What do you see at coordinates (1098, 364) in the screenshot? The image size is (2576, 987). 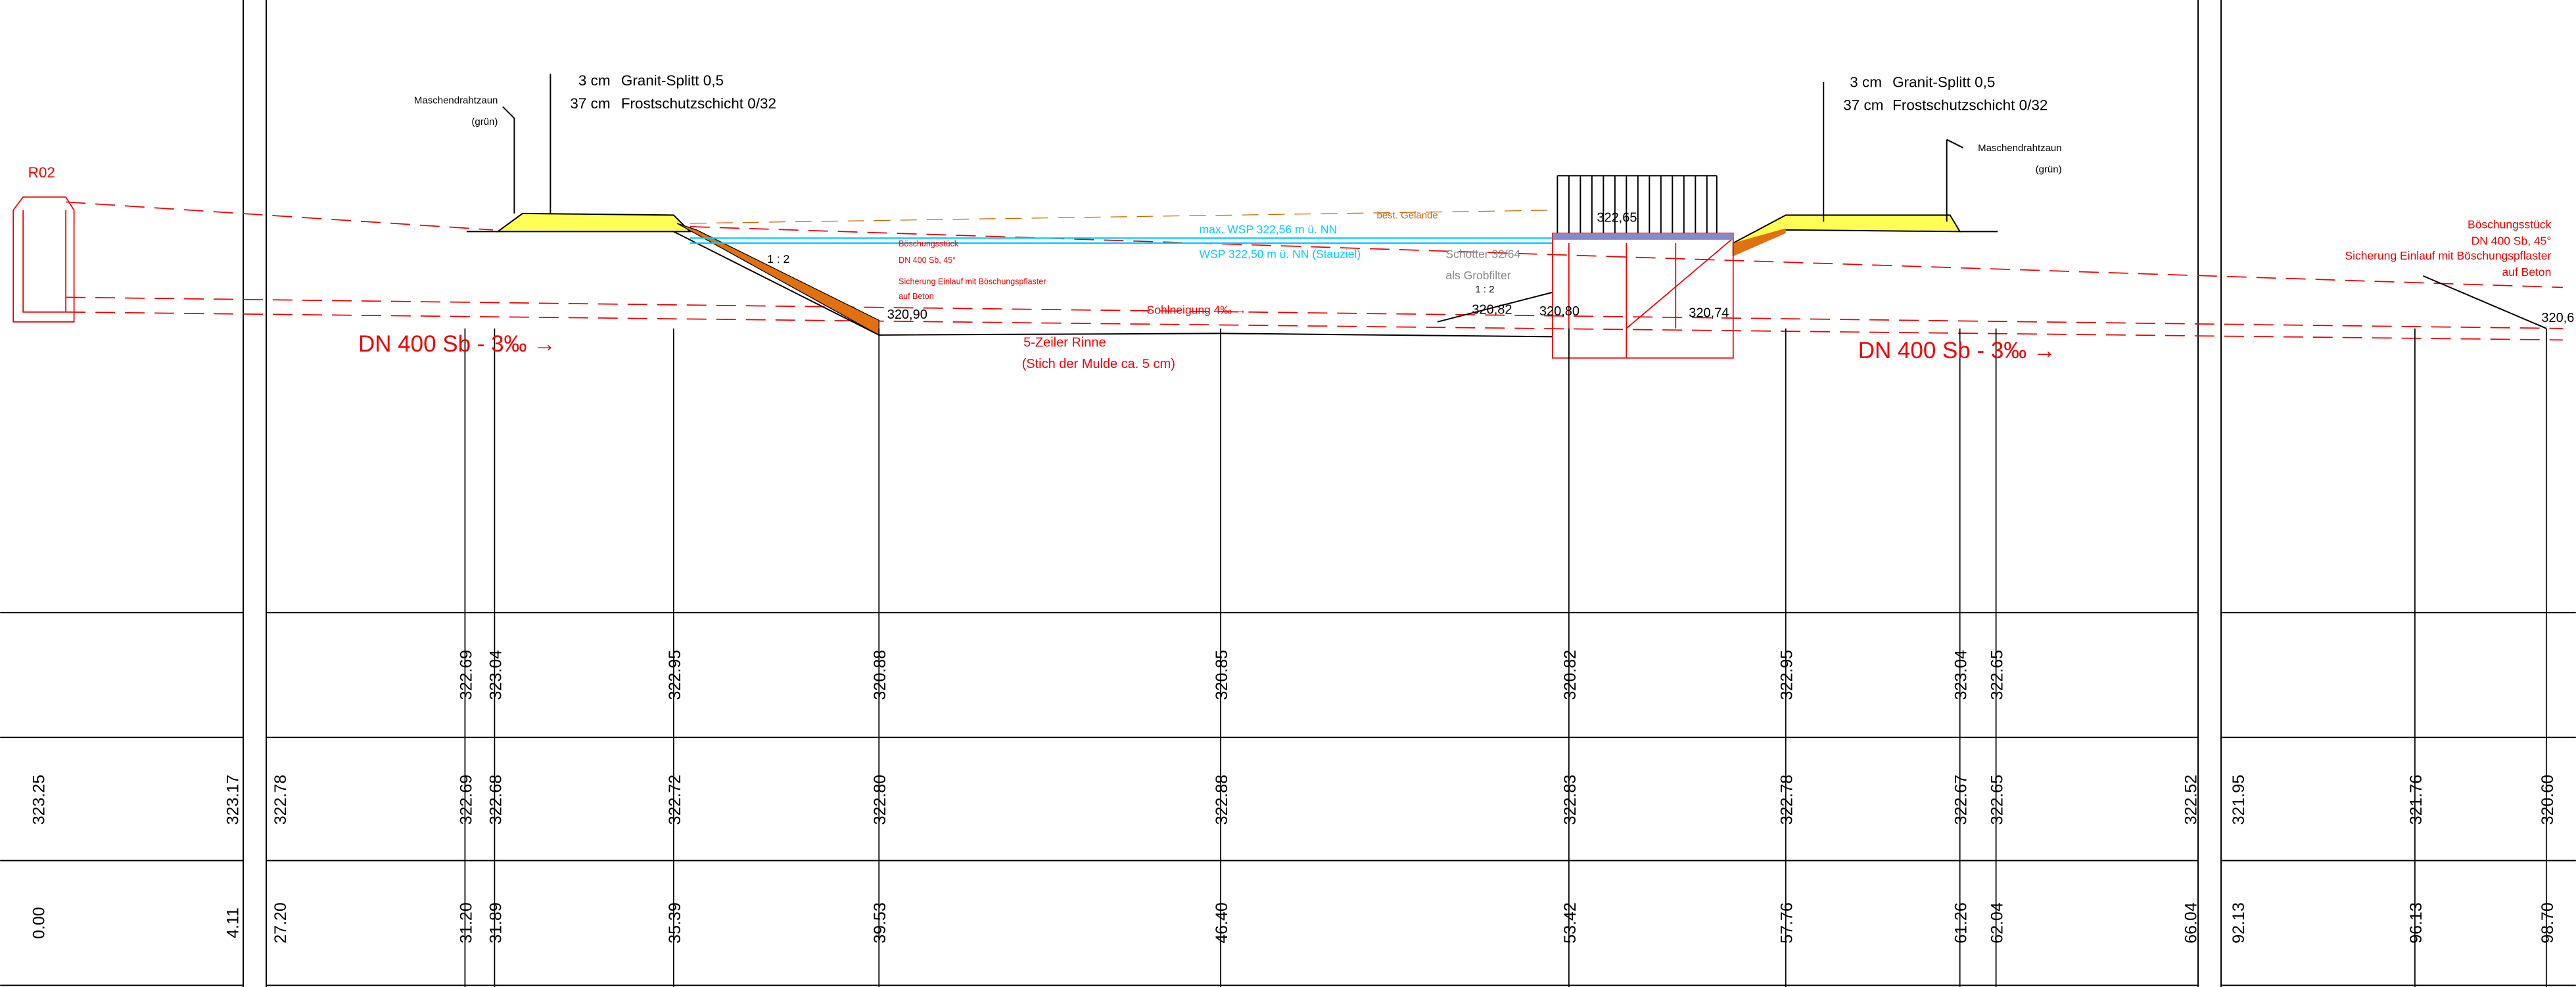 I see `annotation: (Stich der Mulde ca. 5 cm)` at bounding box center [1098, 364].